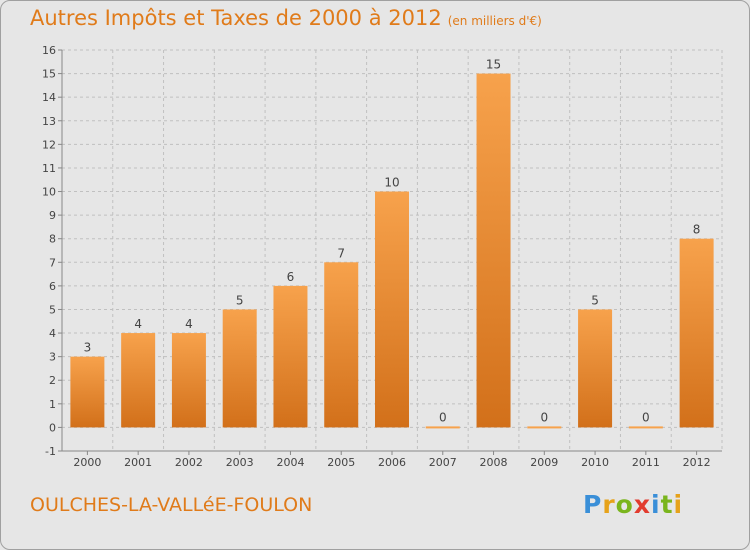  Describe the element at coordinates (442, 427) in the screenshot. I see `bar-2007` at that location.